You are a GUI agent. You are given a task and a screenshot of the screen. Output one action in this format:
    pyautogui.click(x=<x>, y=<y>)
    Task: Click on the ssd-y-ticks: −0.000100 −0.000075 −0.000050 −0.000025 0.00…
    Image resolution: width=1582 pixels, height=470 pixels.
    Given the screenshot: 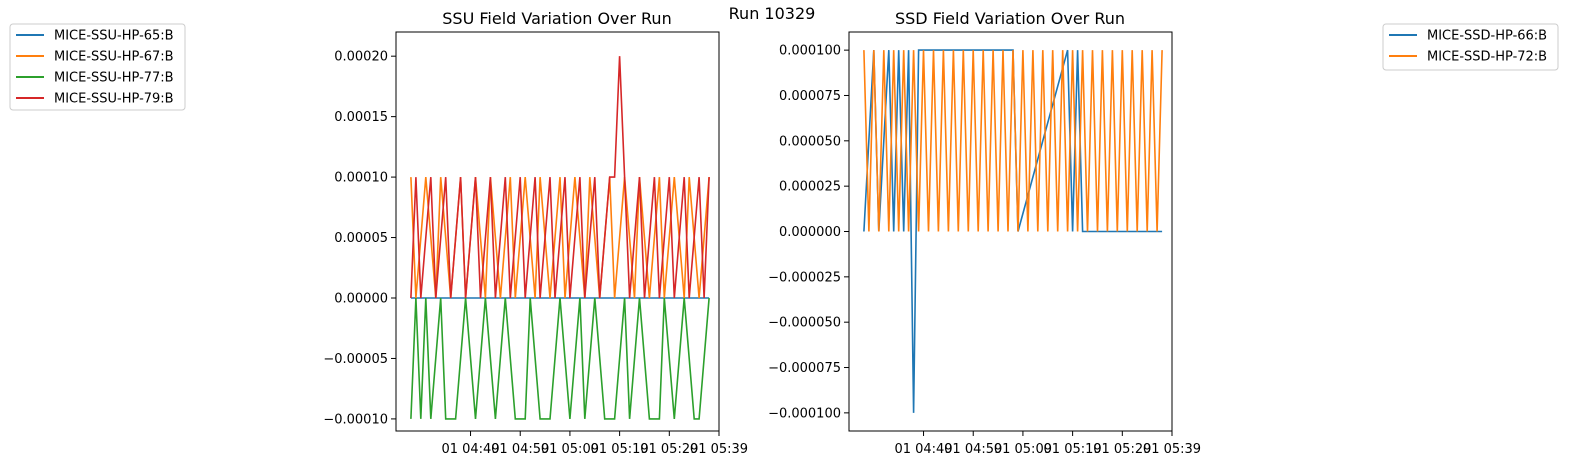 What is the action you would take?
    pyautogui.click(x=808, y=232)
    